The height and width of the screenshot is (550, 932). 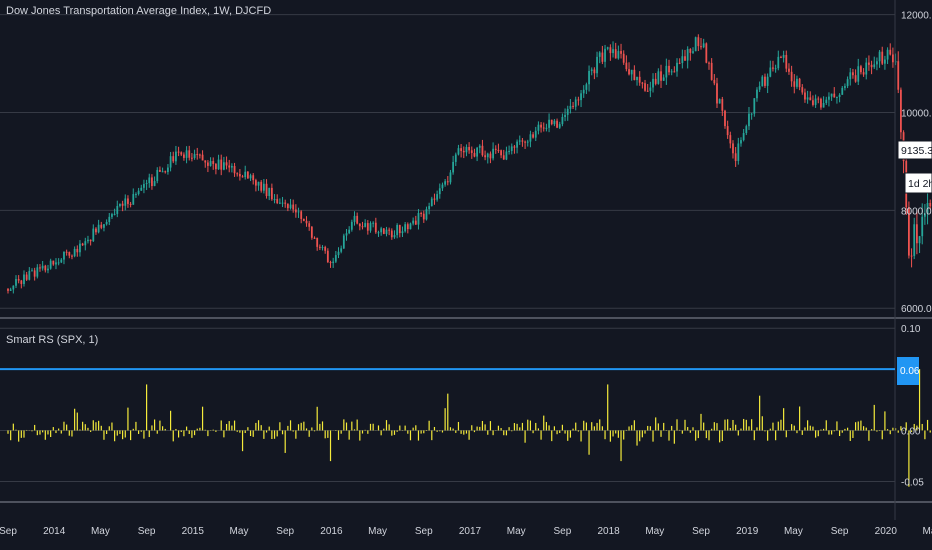 What do you see at coordinates (886, 531) in the screenshot?
I see `time-tick-label: 2020` at bounding box center [886, 531].